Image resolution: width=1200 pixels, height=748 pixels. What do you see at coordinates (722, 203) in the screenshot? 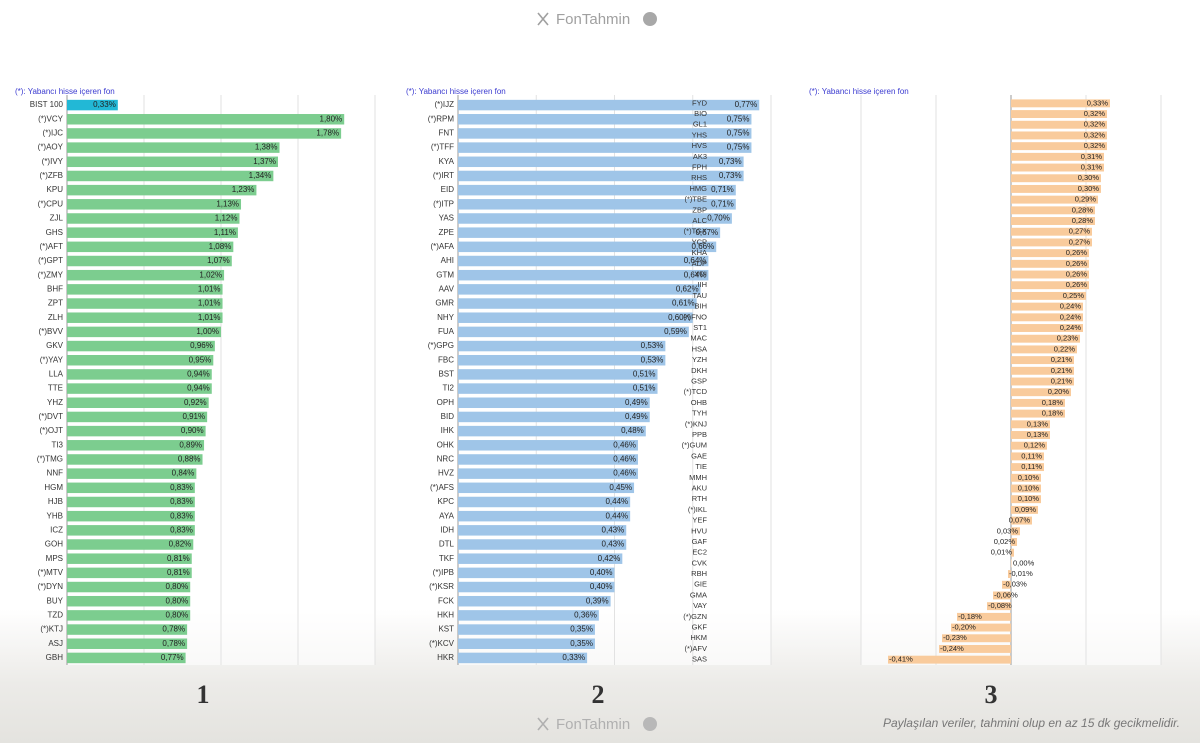
I see `value-label: 0,71%` at bounding box center [722, 203].